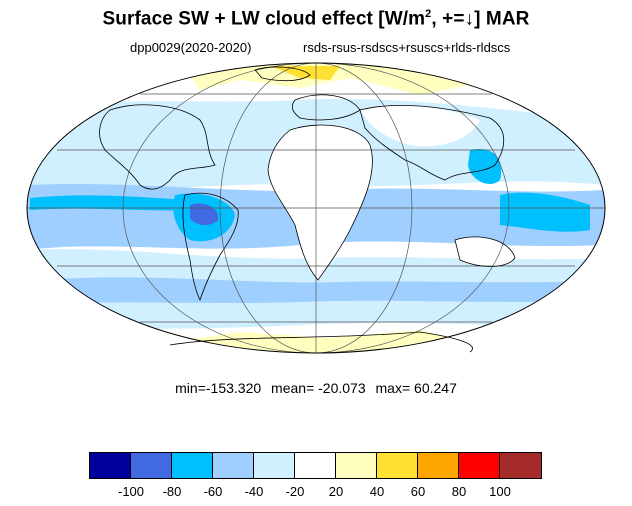 This screenshot has height=506, width=632. Describe the element at coordinates (321, 342) in the screenshot. I see `antarctica-coast` at that location.